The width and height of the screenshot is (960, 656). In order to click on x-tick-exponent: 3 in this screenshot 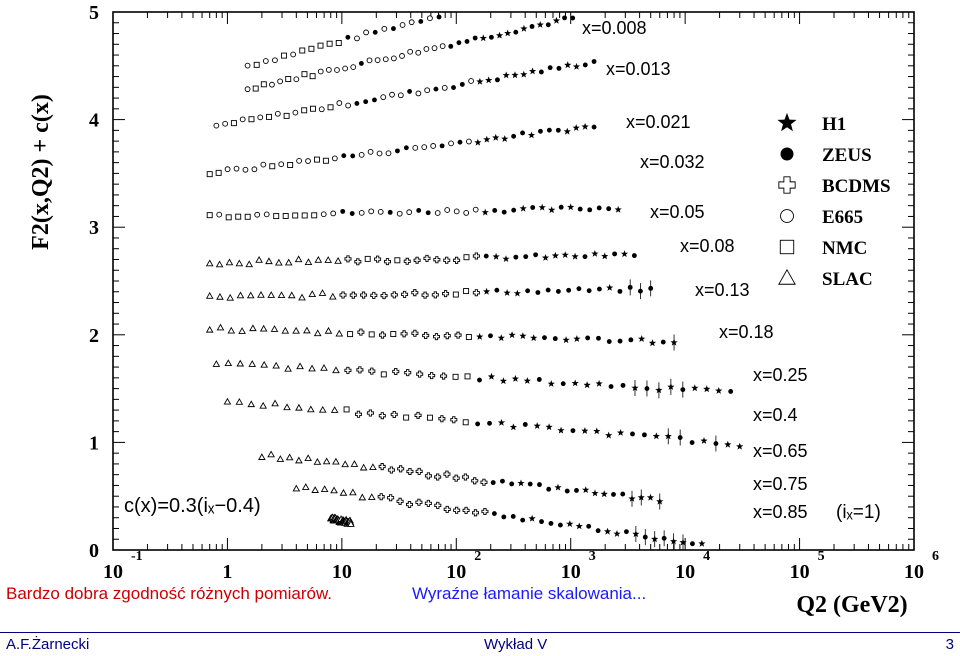, I will do `click(592, 556)`.